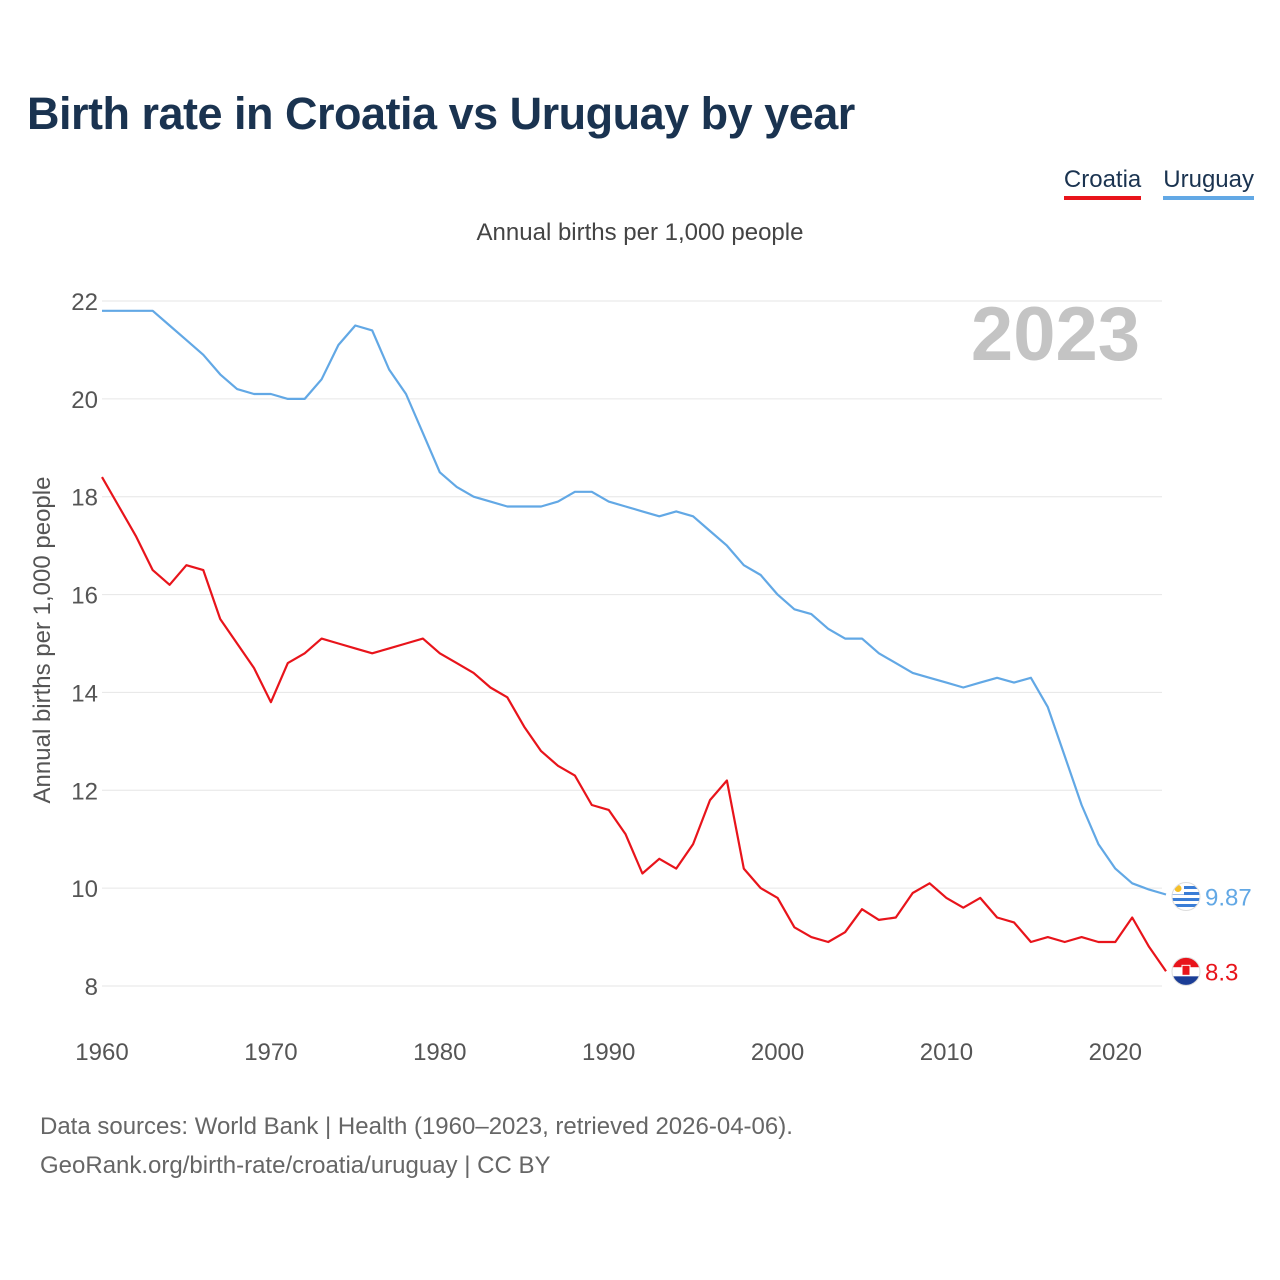 This screenshot has height=1280, width=1280. I want to click on x-tick-label: 1990, so click(608, 1052).